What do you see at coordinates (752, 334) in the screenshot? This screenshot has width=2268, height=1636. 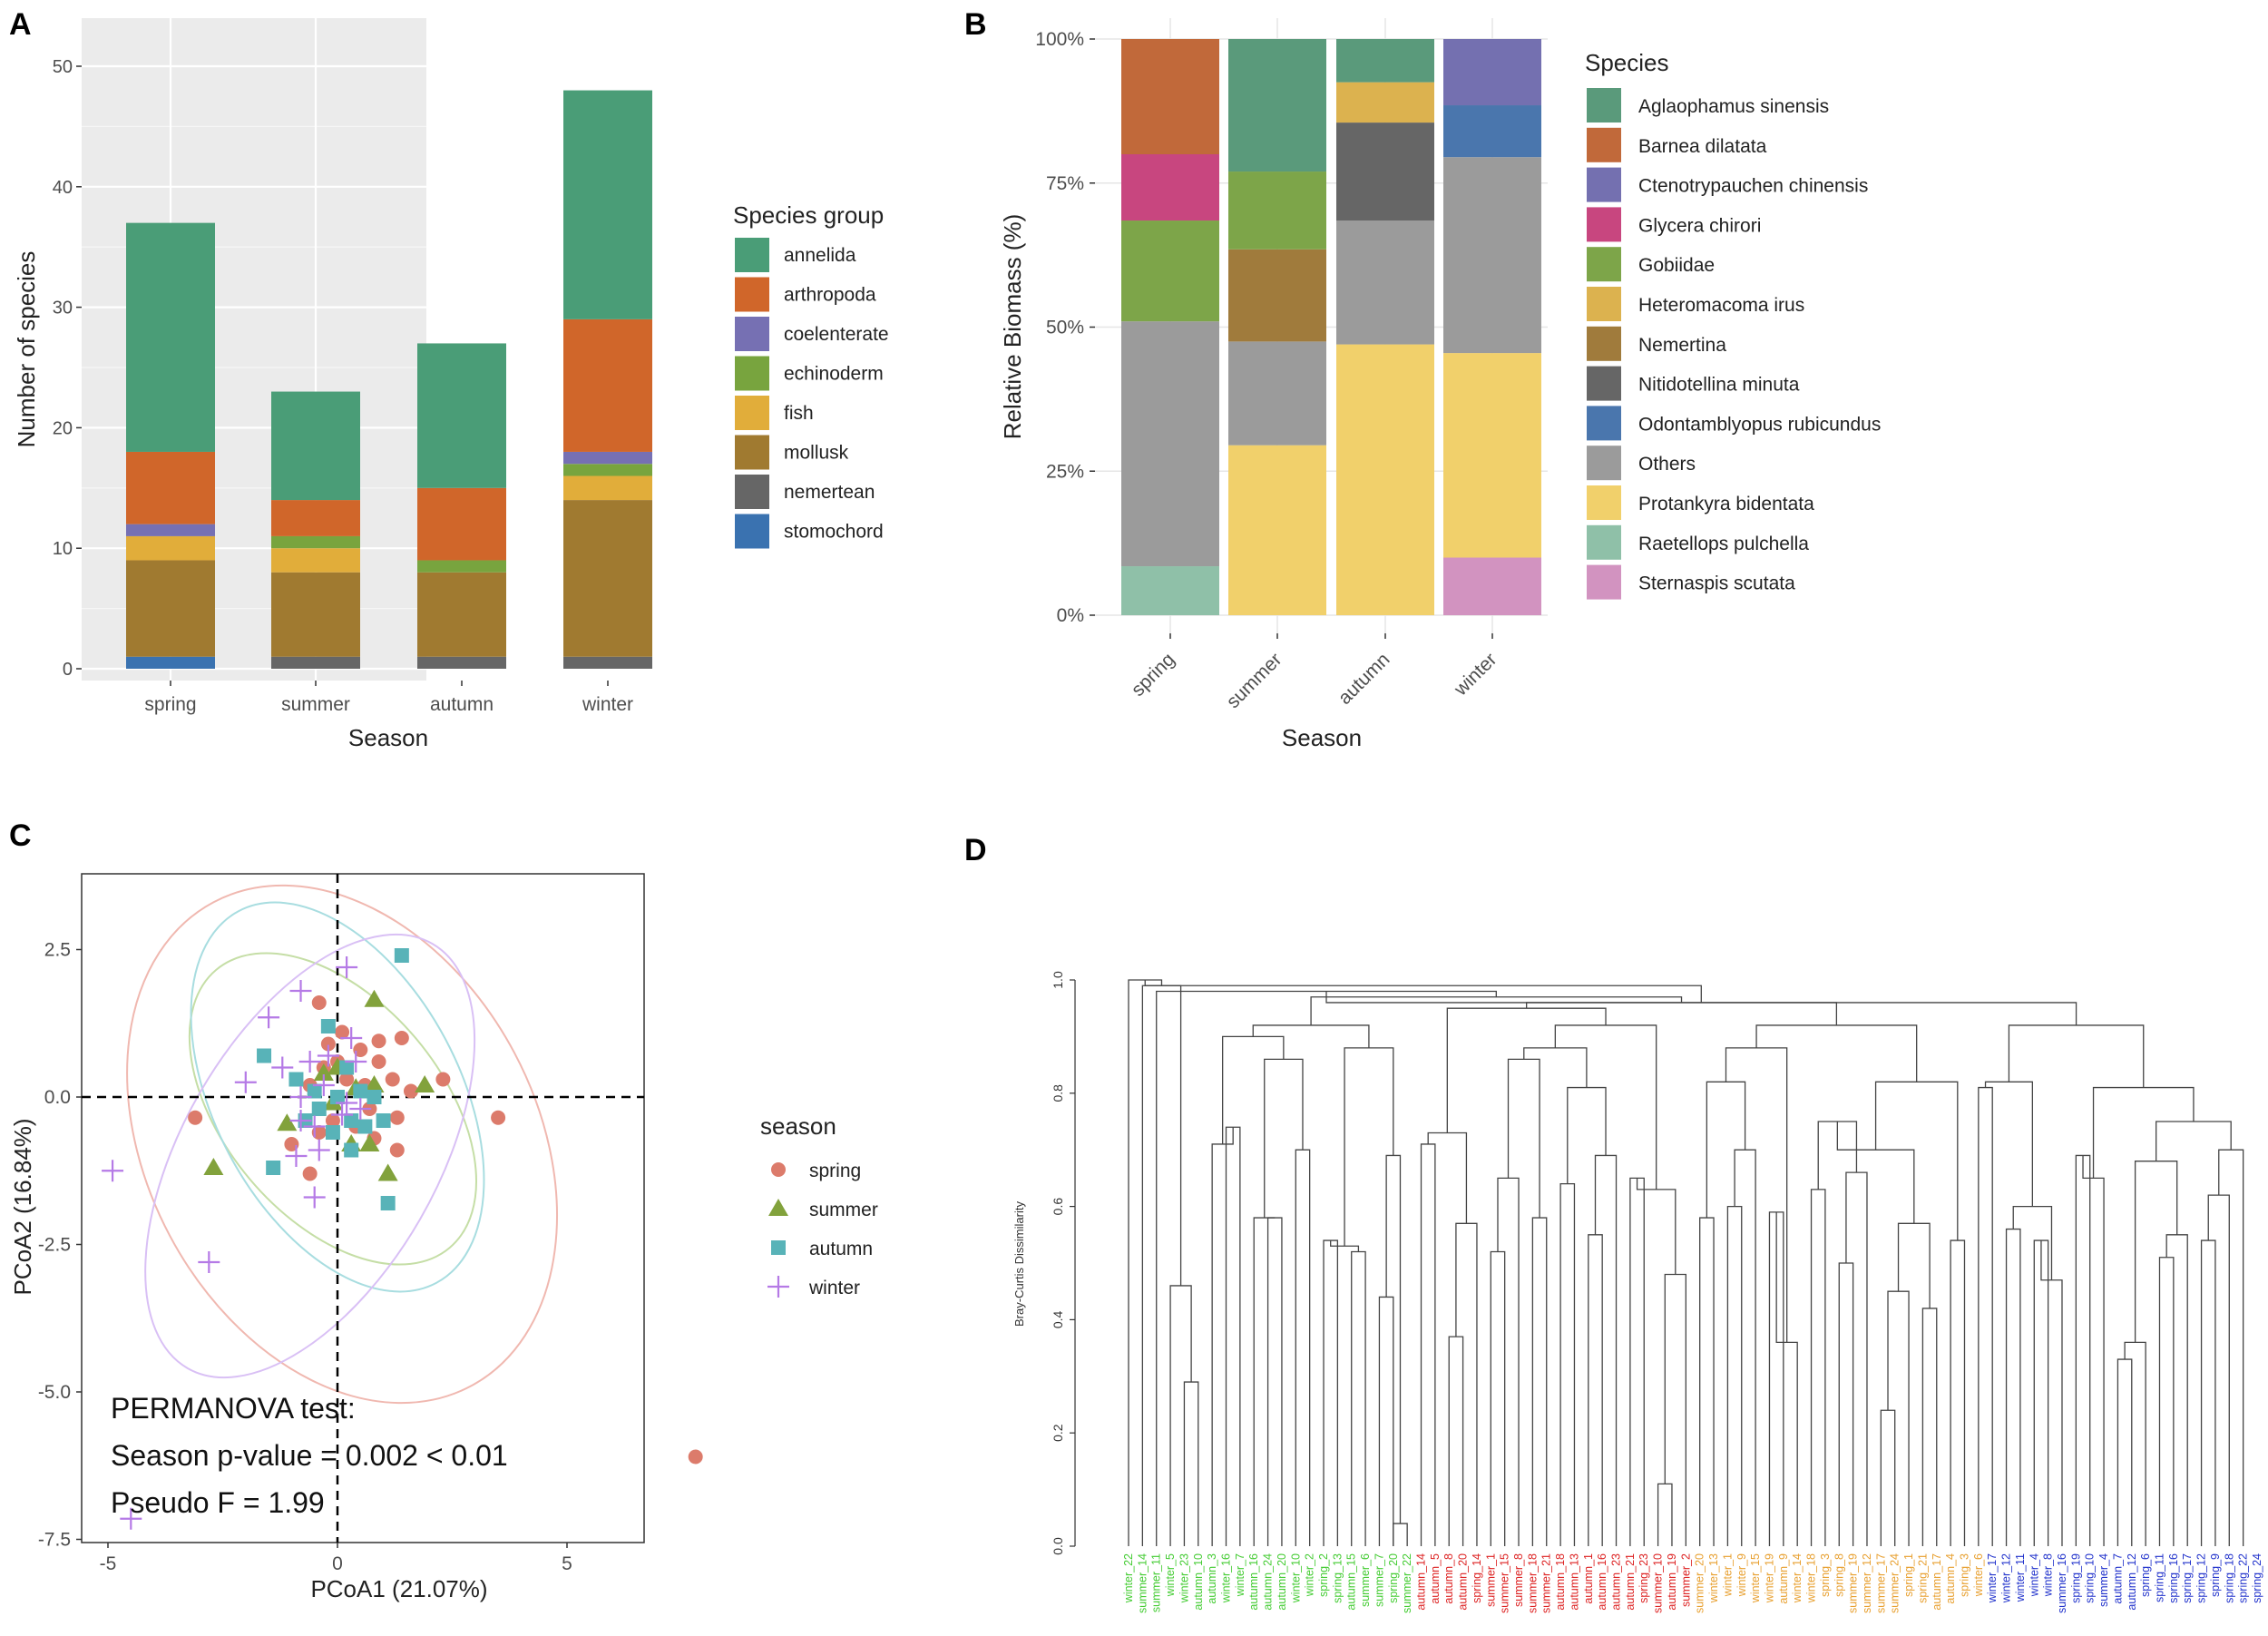 I see `legend-swatch-coelenterate` at bounding box center [752, 334].